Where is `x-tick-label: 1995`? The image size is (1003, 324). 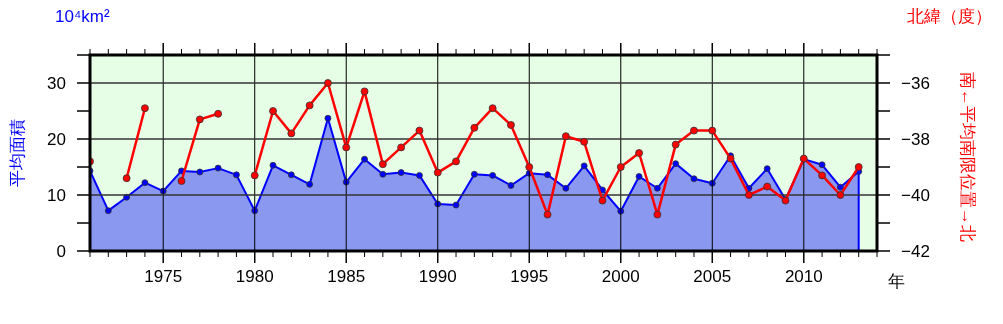 x-tick-label: 1995 is located at coordinates (529, 276).